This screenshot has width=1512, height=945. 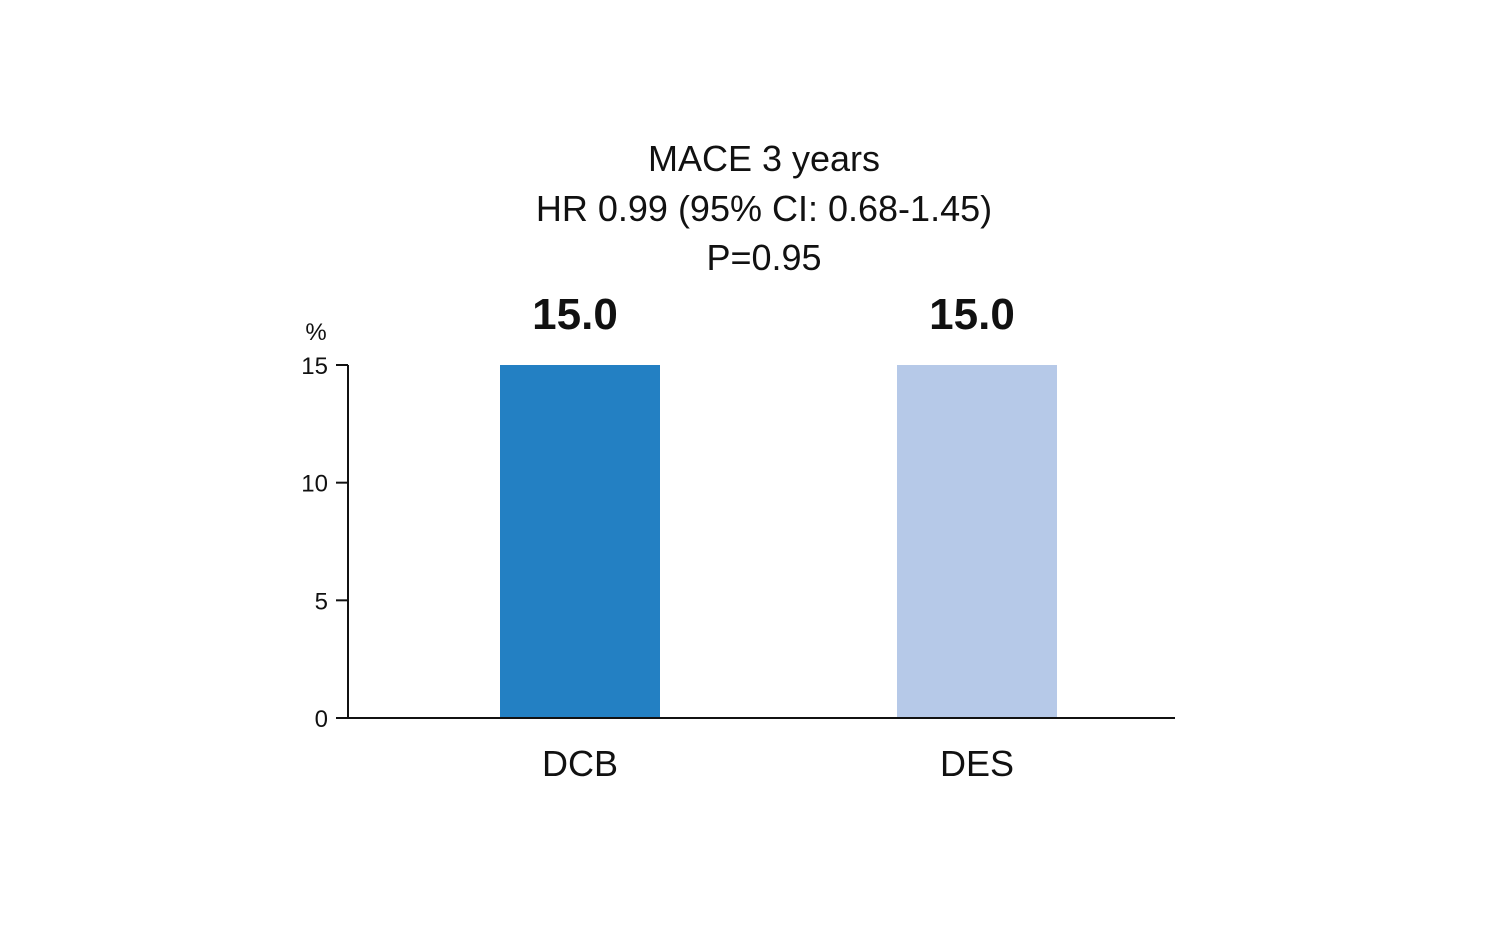 I want to click on y-tick-label: 15, so click(x=314, y=366).